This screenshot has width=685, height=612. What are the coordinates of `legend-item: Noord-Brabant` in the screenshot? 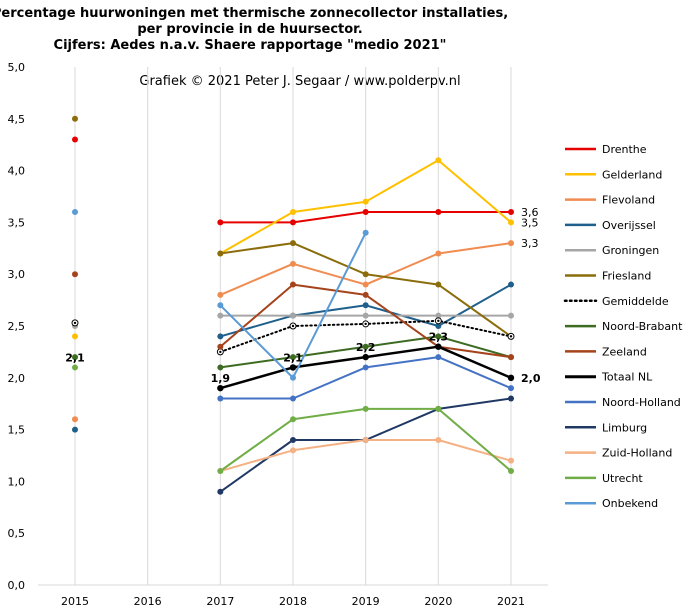 It's located at (624, 326).